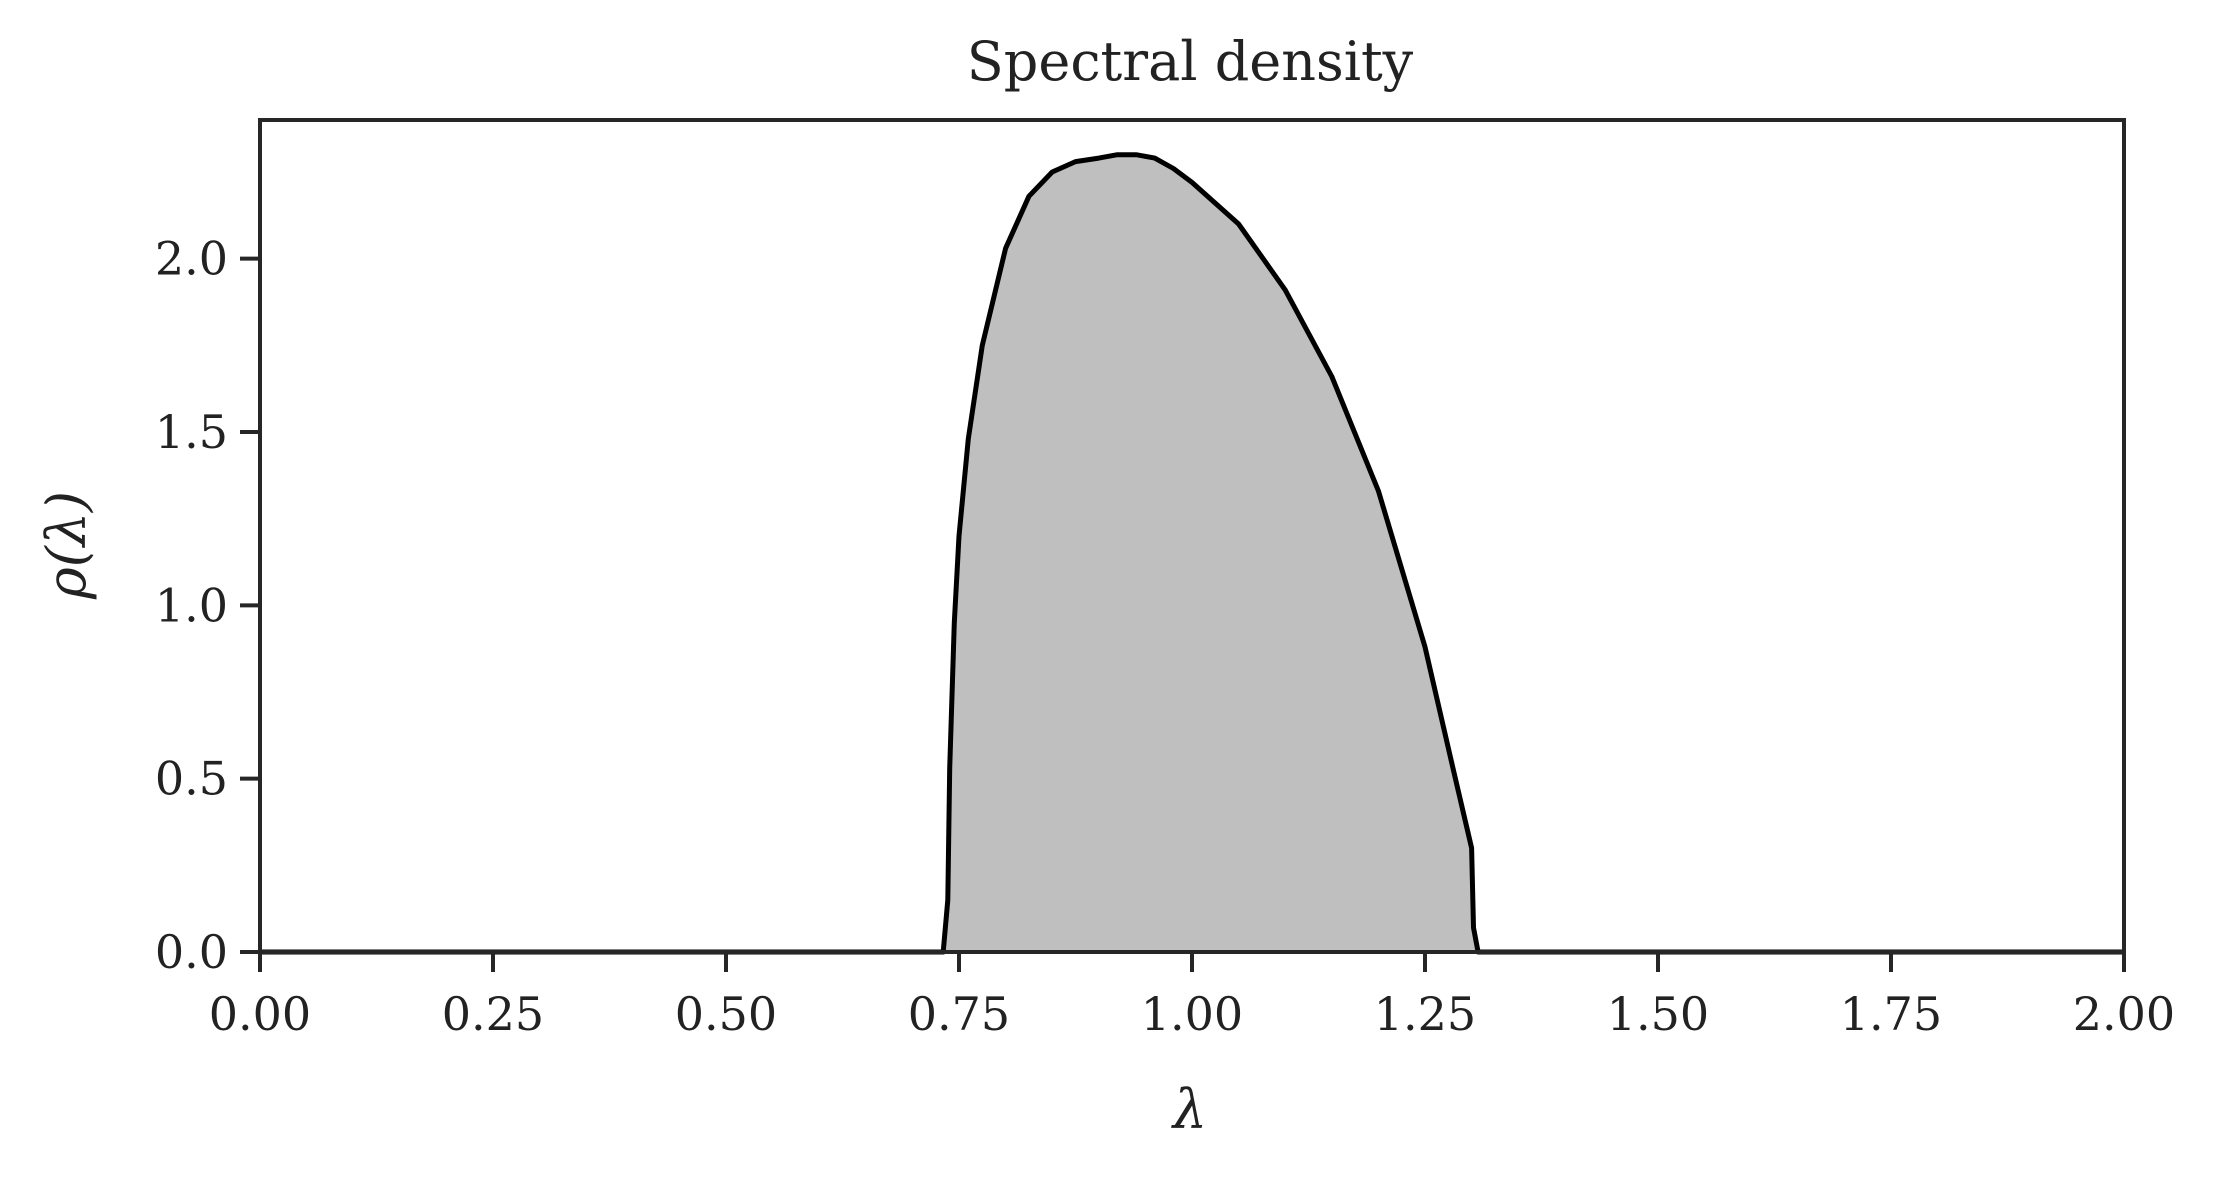 The image size is (2213, 1179). What do you see at coordinates (191, 779) in the screenshot?
I see `y-tick-label: 0.5` at bounding box center [191, 779].